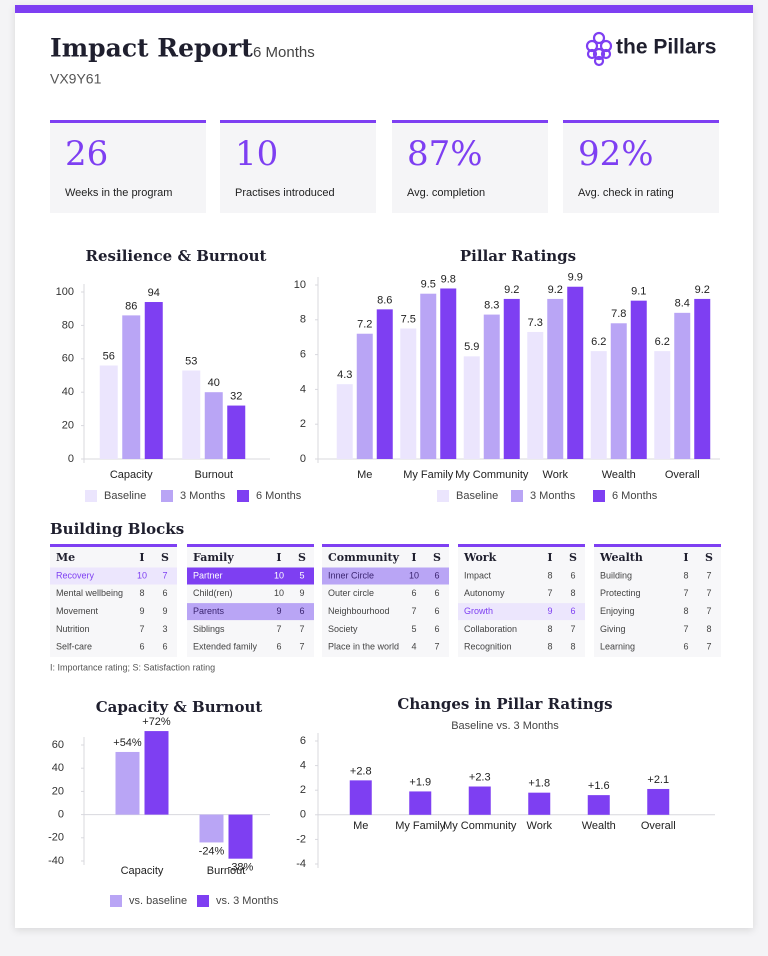 The height and width of the screenshot is (956, 768). What do you see at coordinates (702, 290) in the screenshot?
I see `data-label: 9.2` at bounding box center [702, 290].